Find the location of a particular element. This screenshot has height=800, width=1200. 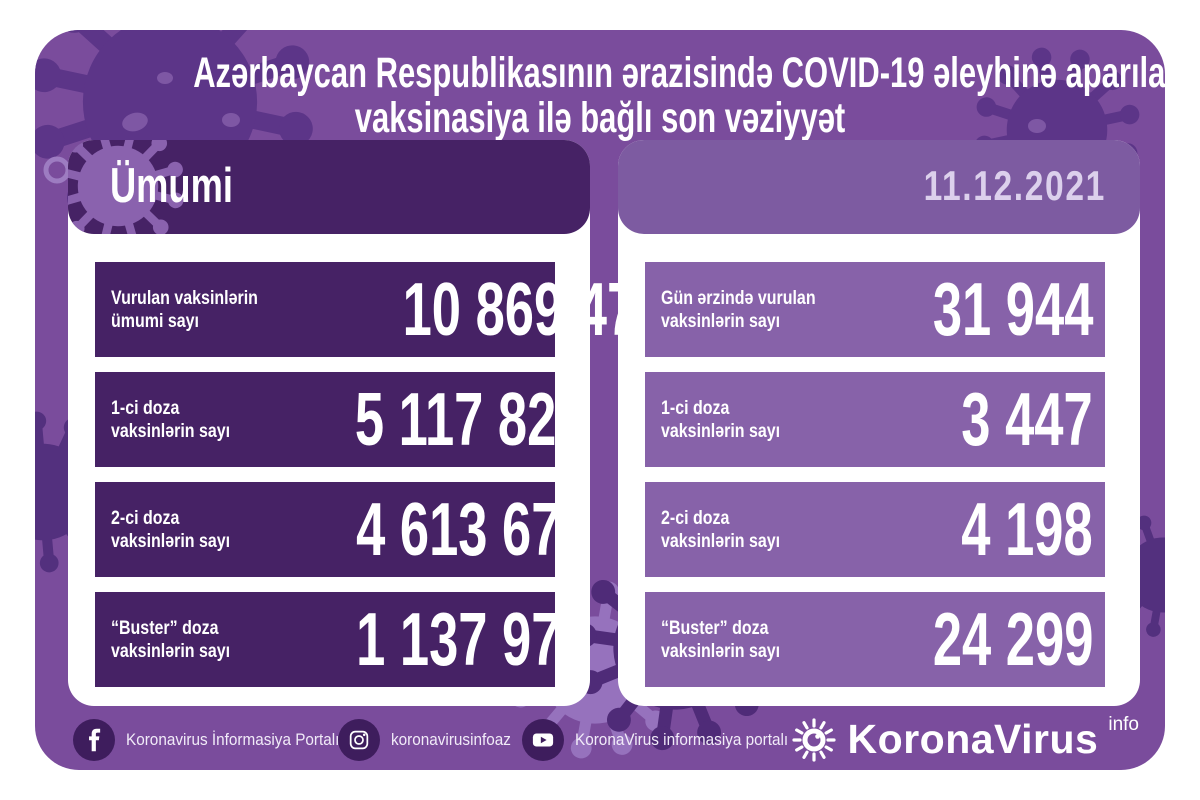

stat-value: 24 299 is located at coordinates (1012, 639).